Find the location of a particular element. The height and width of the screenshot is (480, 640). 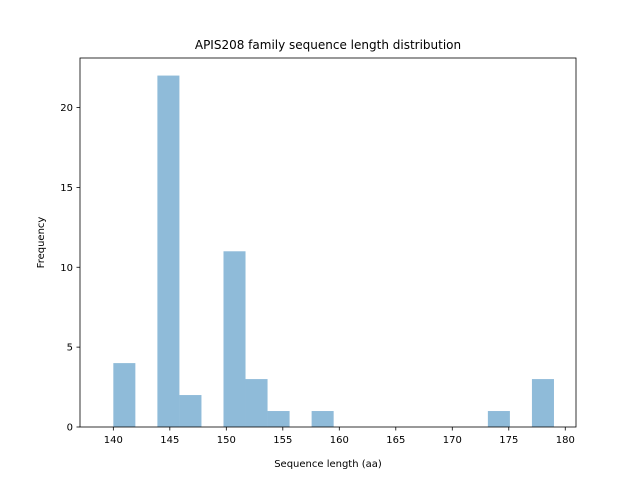

x-ticks-group: 140 145 150 155 160 165 170 175 180 is located at coordinates (339, 436).